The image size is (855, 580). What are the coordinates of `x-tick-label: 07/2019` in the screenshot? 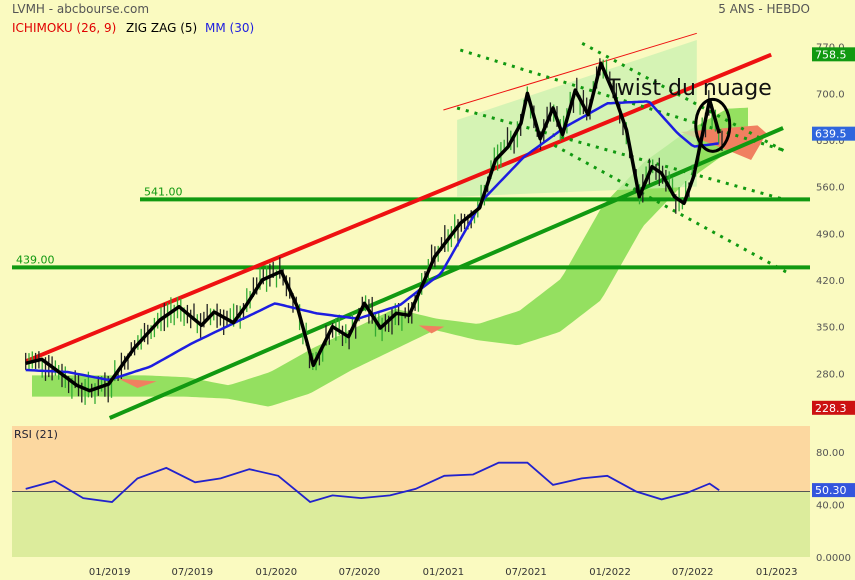 It's located at (193, 572).